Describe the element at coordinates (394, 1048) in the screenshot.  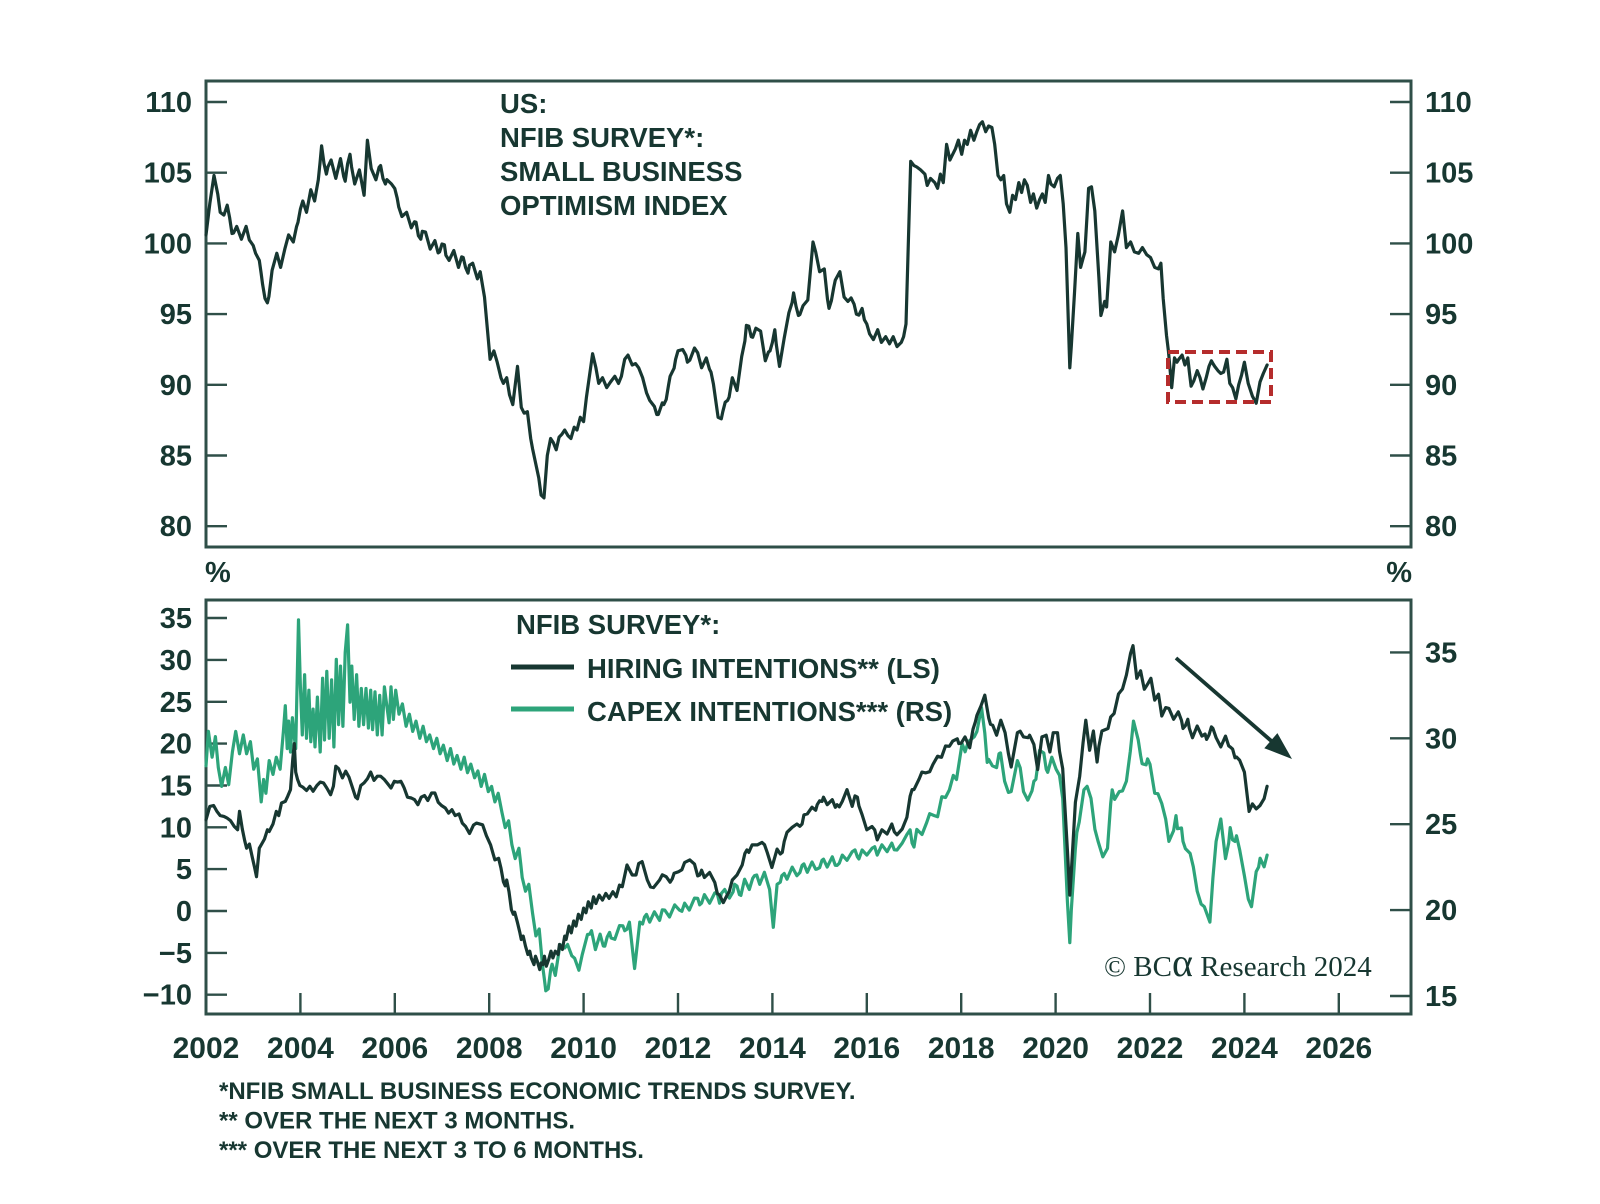
I see `svg-text: 2006` at that location.